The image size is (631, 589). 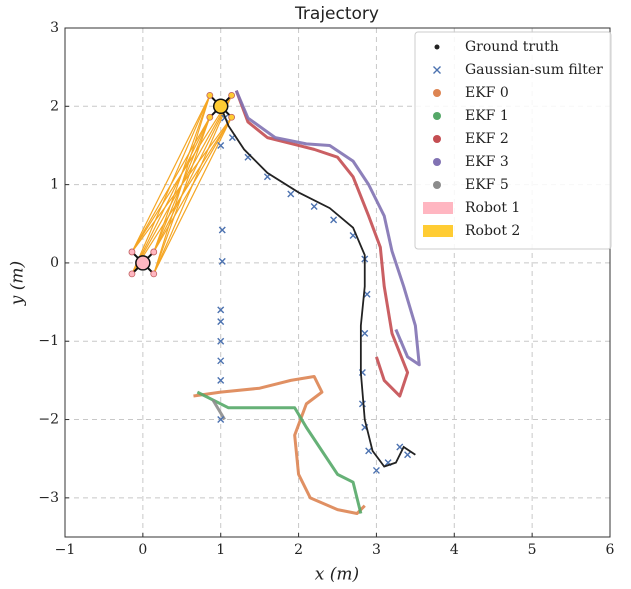 What do you see at coordinates (220, 550) in the screenshot?
I see `x-tick-label: 1` at bounding box center [220, 550].